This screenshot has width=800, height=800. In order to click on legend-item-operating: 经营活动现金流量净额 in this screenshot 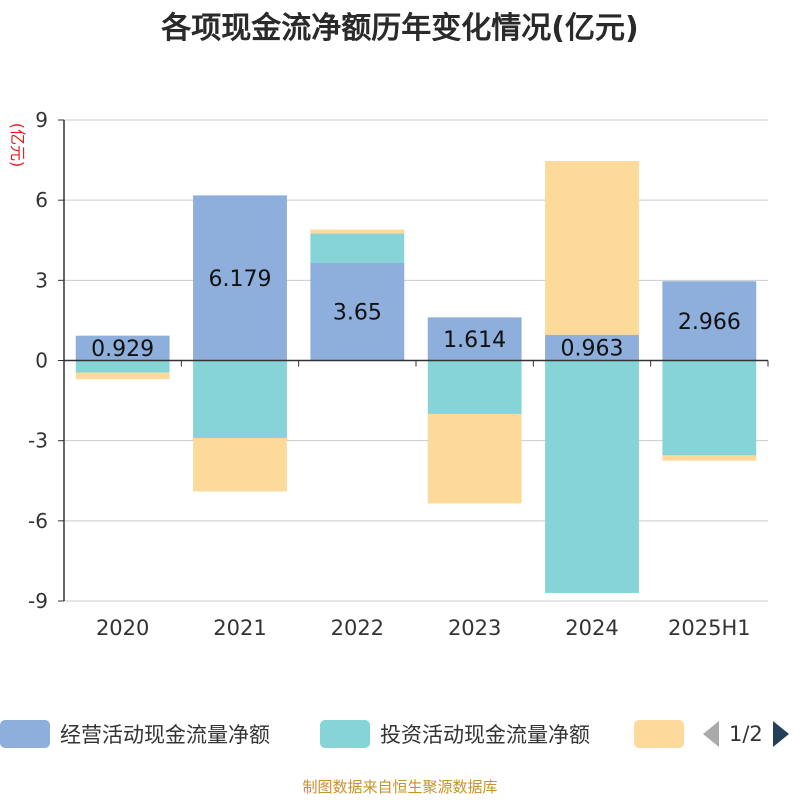, I will do `click(135, 734)`.